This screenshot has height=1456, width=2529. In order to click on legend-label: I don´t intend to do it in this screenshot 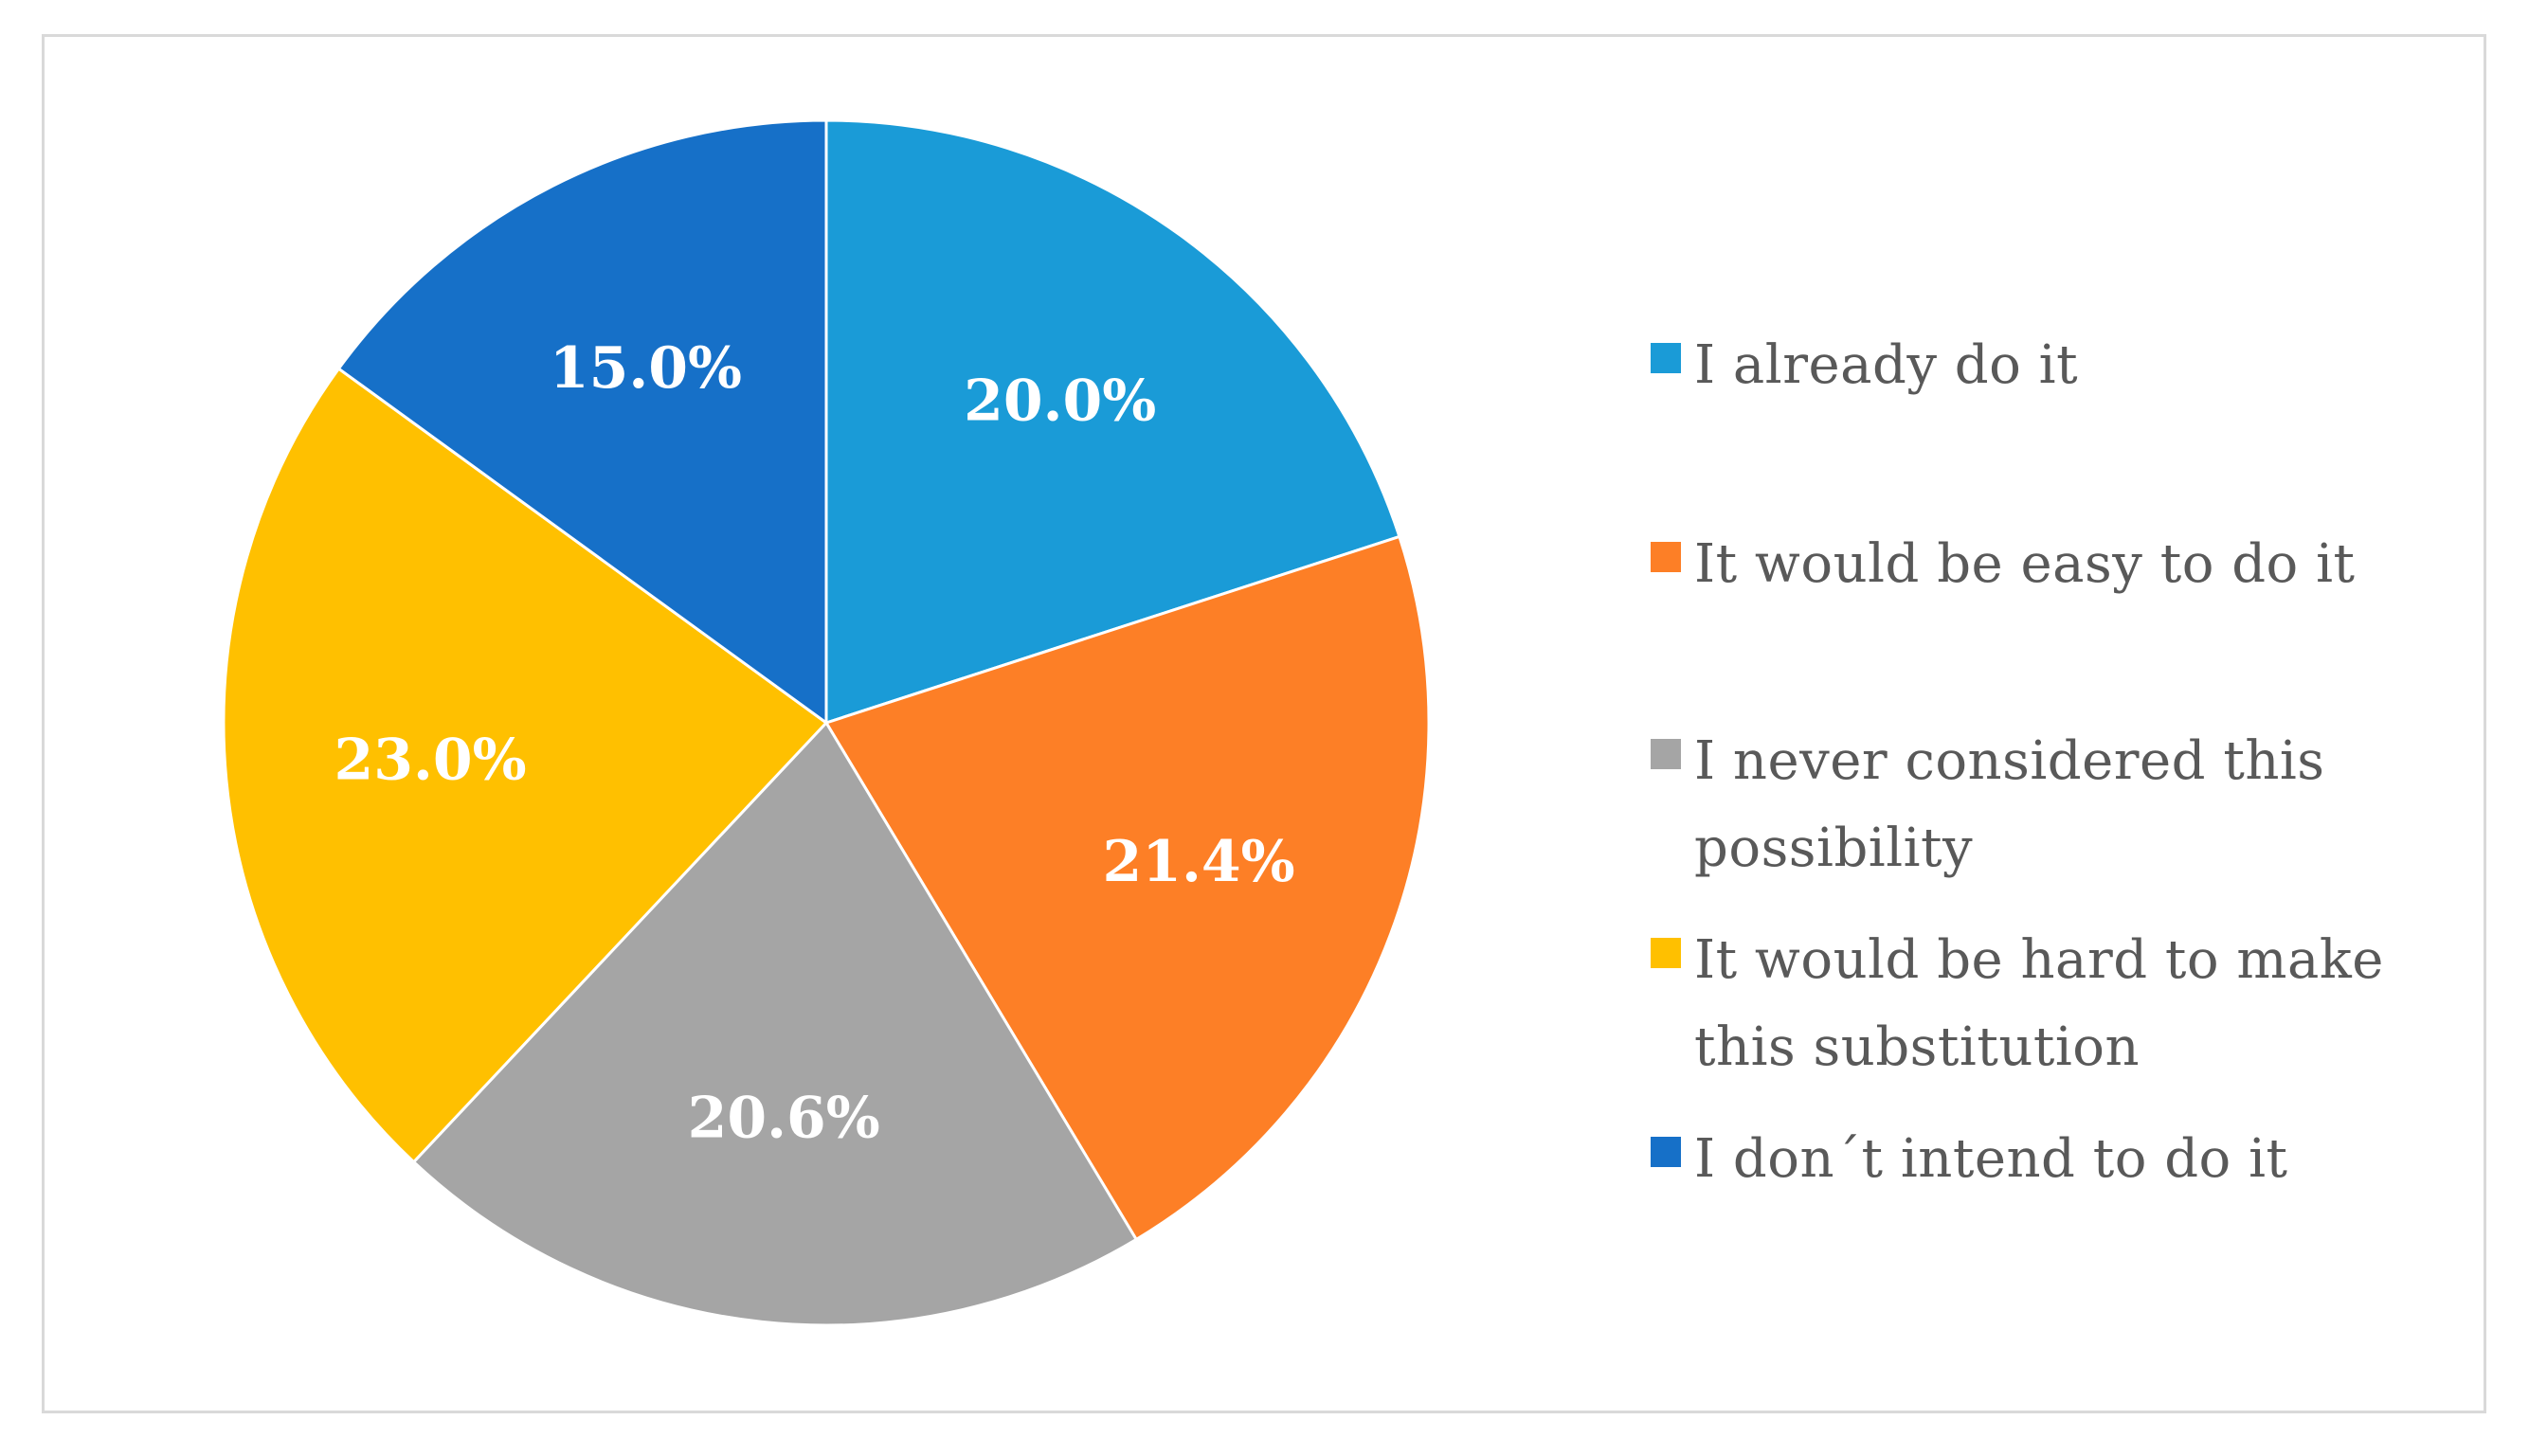, I will do `click(2073, 1159)`.